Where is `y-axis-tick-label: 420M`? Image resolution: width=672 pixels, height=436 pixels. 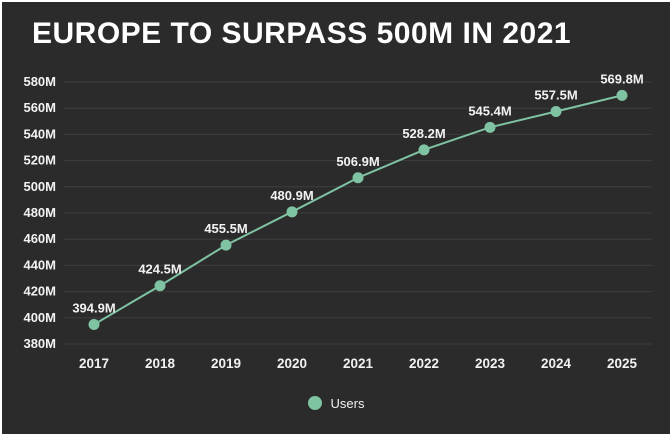 y-axis-tick-label: 420M is located at coordinates (39, 290).